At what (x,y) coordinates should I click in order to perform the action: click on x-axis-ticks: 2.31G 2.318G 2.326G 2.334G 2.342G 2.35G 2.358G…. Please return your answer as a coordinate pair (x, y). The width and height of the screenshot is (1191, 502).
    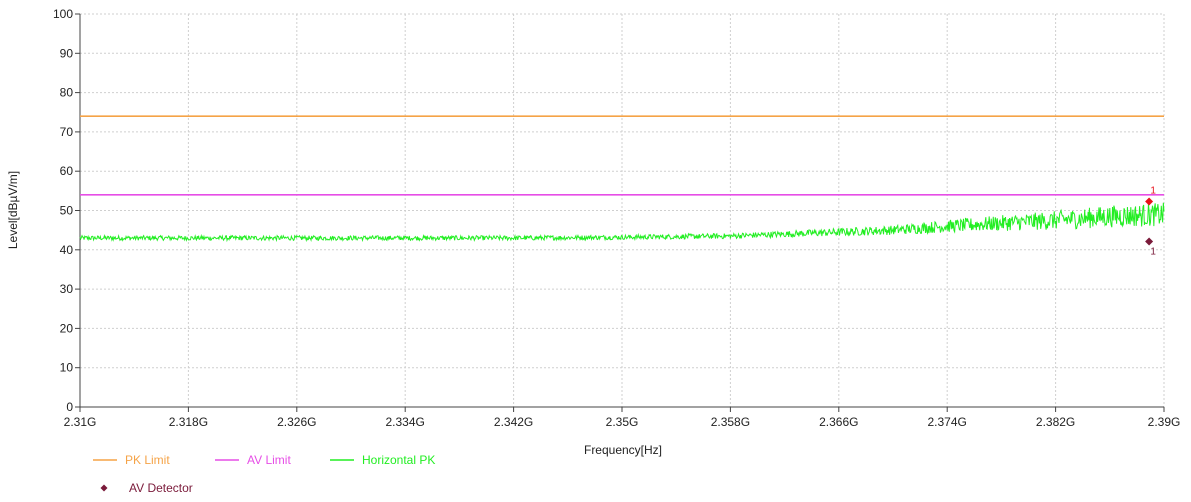
    Looking at the image, I should click on (622, 418).